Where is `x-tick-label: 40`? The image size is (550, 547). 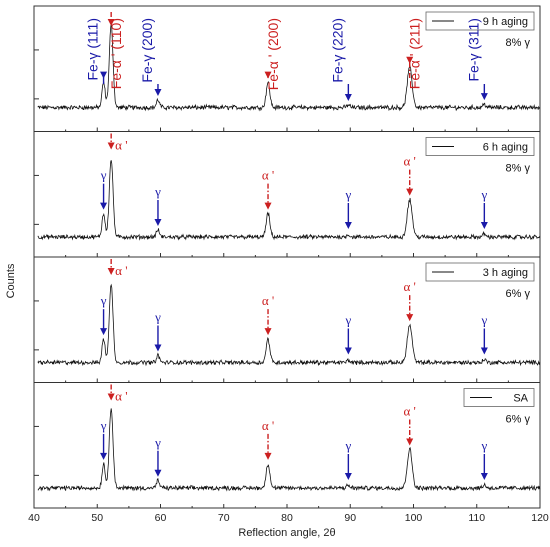
x-tick-label: 40 is located at coordinates (34, 518).